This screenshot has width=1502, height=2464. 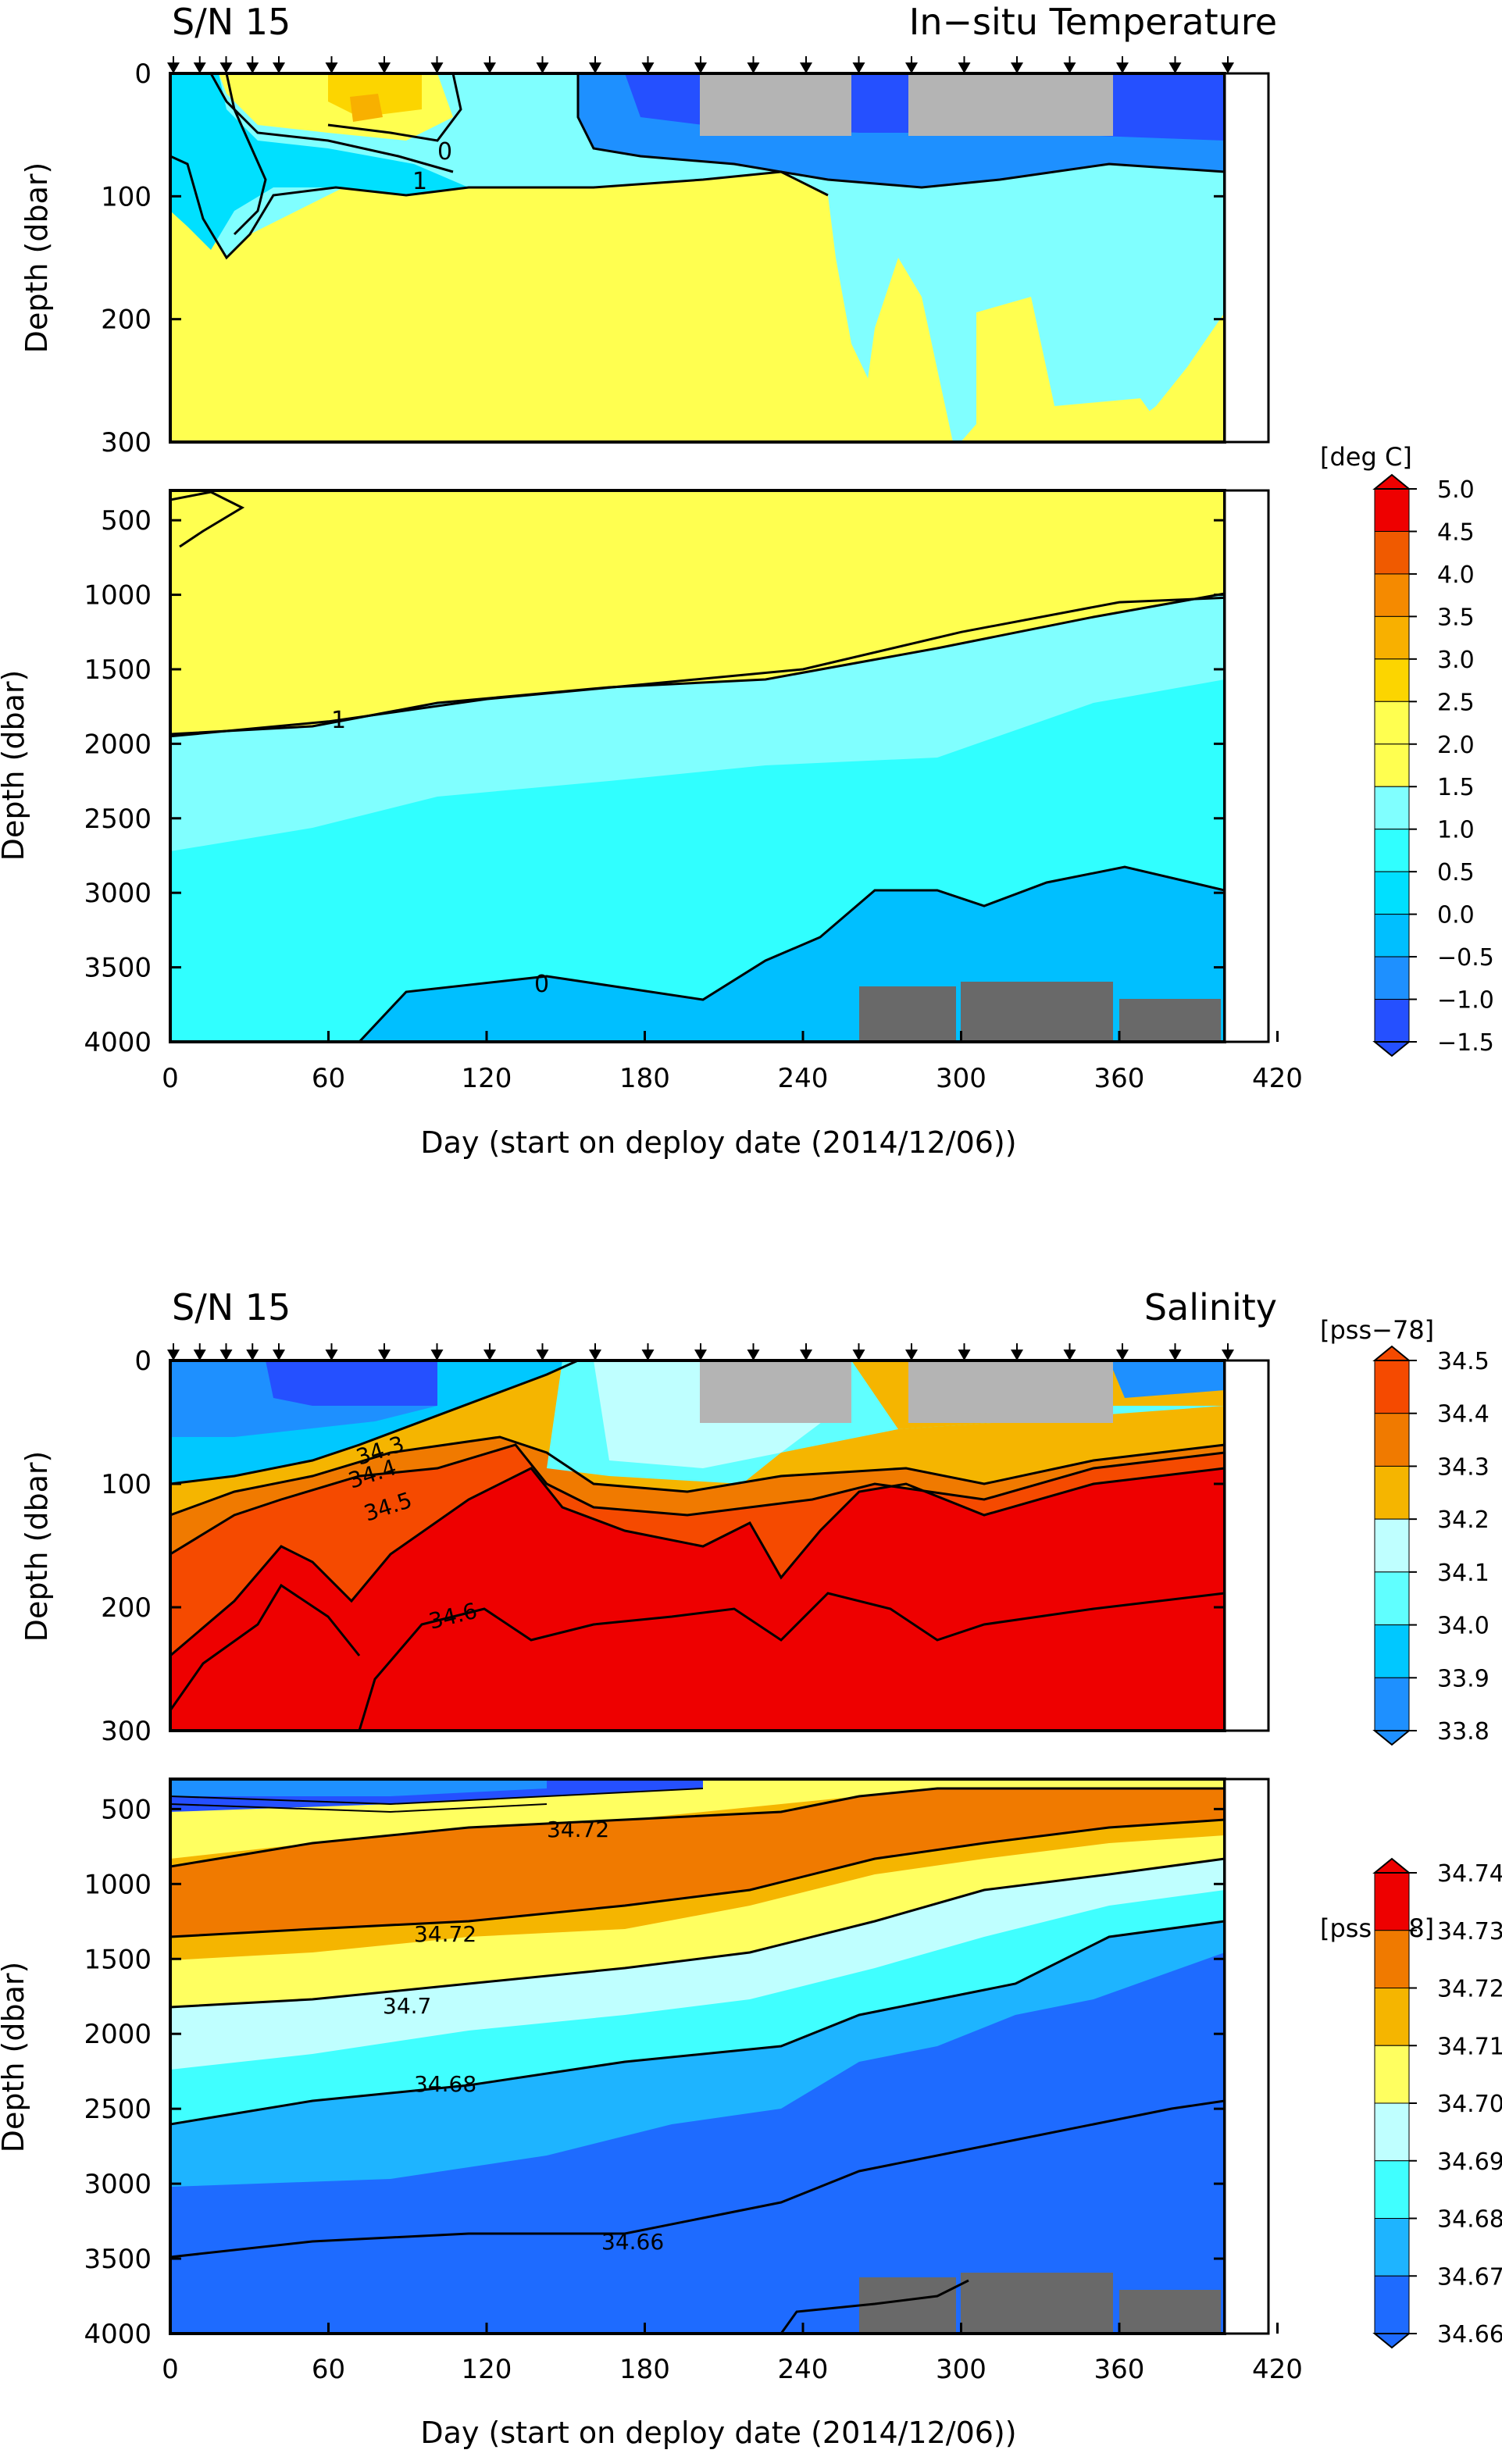 I want to click on temperature-contour-label: 0, so click(x=445, y=152).